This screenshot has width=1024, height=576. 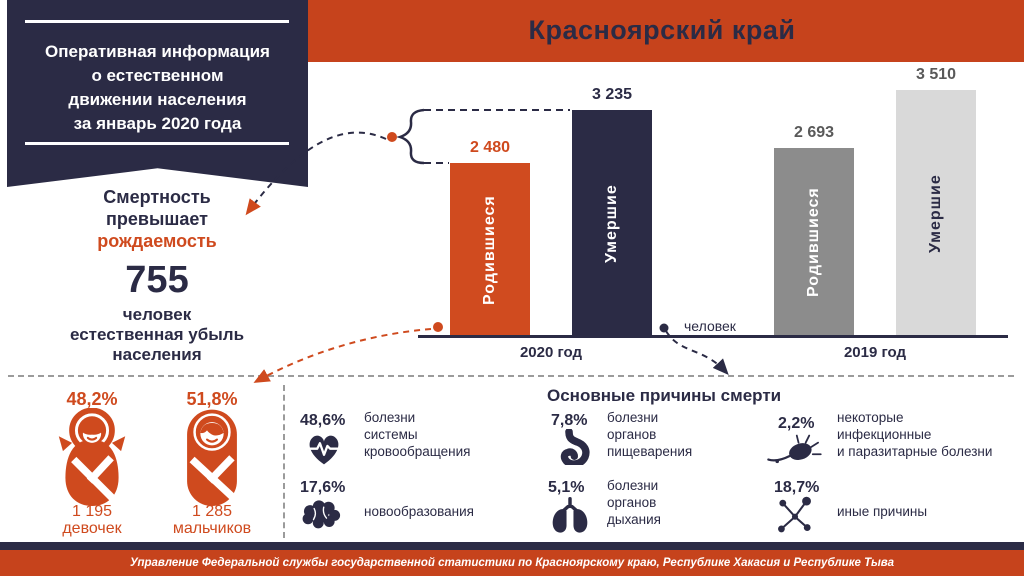 What do you see at coordinates (323, 487) in the screenshot?
I see `cause-2-percent: 17,6%` at bounding box center [323, 487].